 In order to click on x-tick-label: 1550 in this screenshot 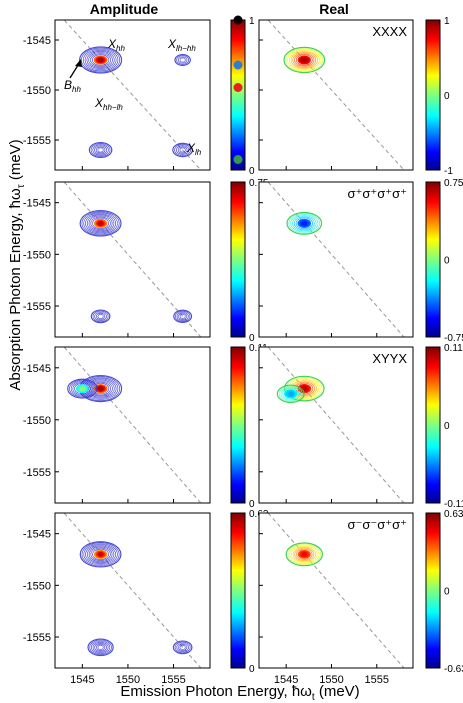, I will do `click(128, 680)`.